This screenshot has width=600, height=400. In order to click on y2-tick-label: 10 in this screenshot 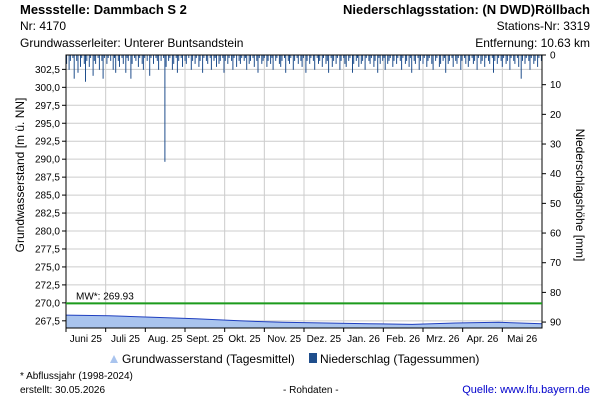, I will do `click(556, 85)`.